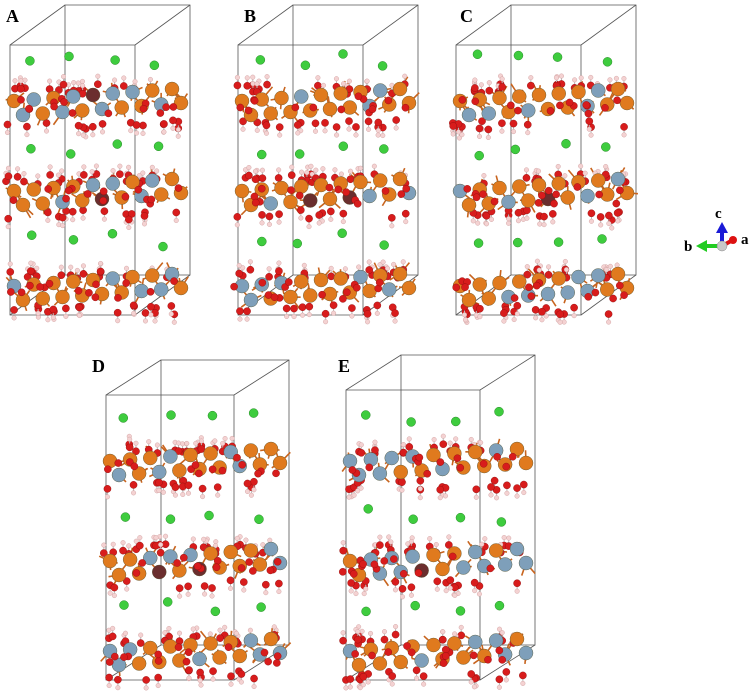  What do you see at coordinates (701, 246) in the screenshot?
I see `b-axis-head` at bounding box center [701, 246].